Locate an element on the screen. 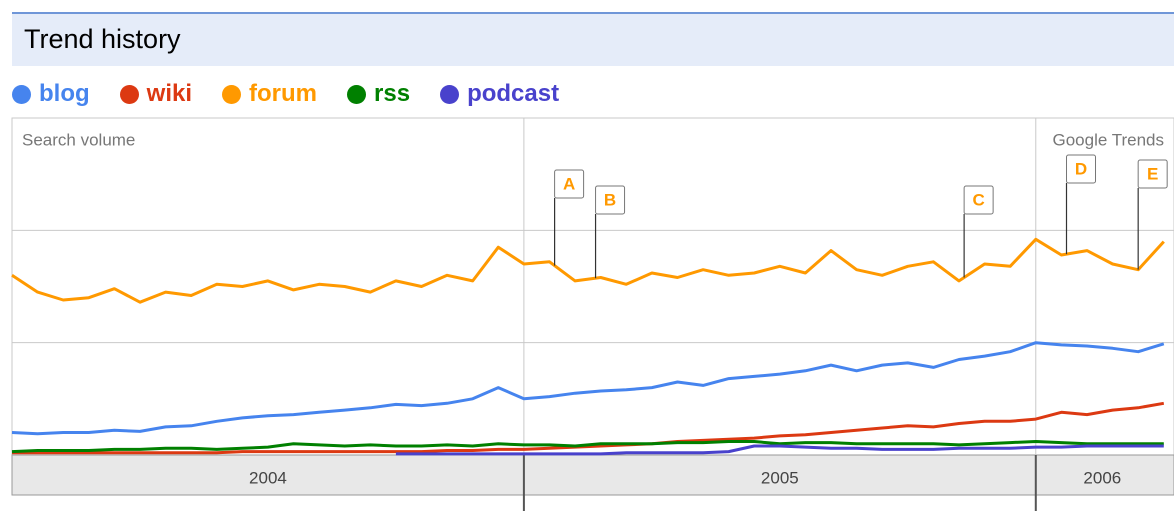 This screenshot has width=1174, height=511. legend-item: forum is located at coordinates (269, 94).